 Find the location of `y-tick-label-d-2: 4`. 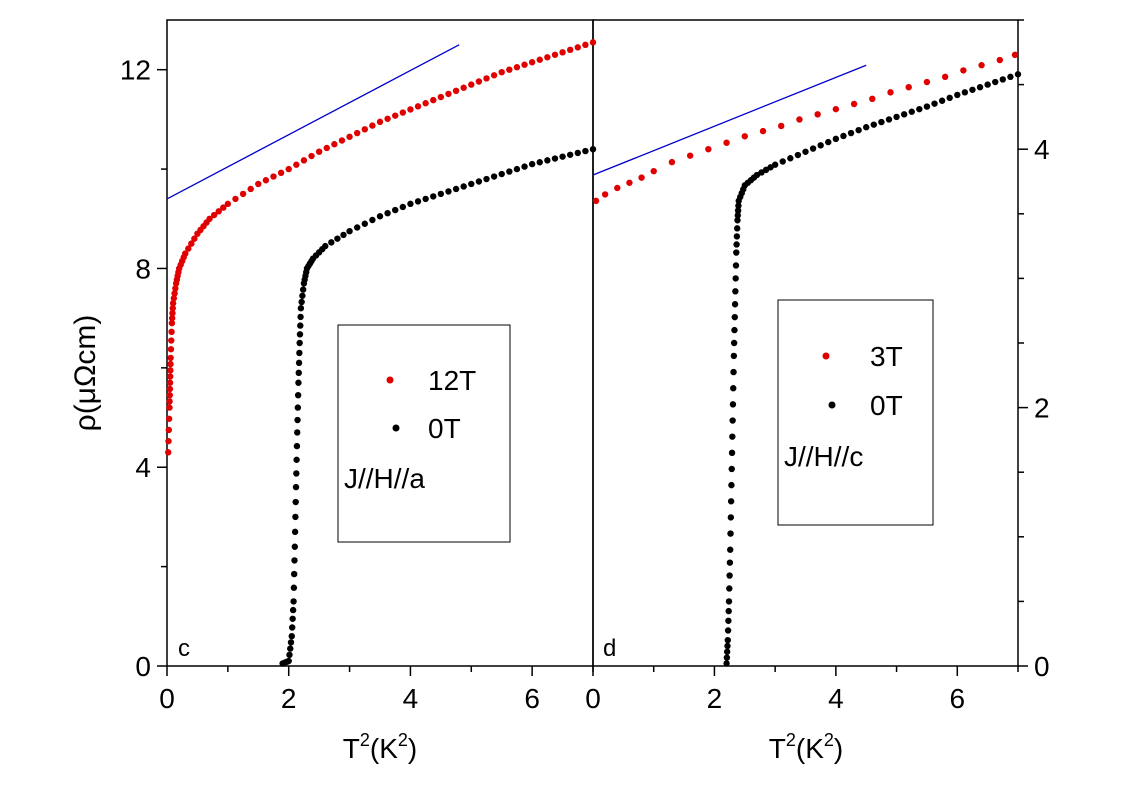

y-tick-label-d-2: 4 is located at coordinates (1042, 149).